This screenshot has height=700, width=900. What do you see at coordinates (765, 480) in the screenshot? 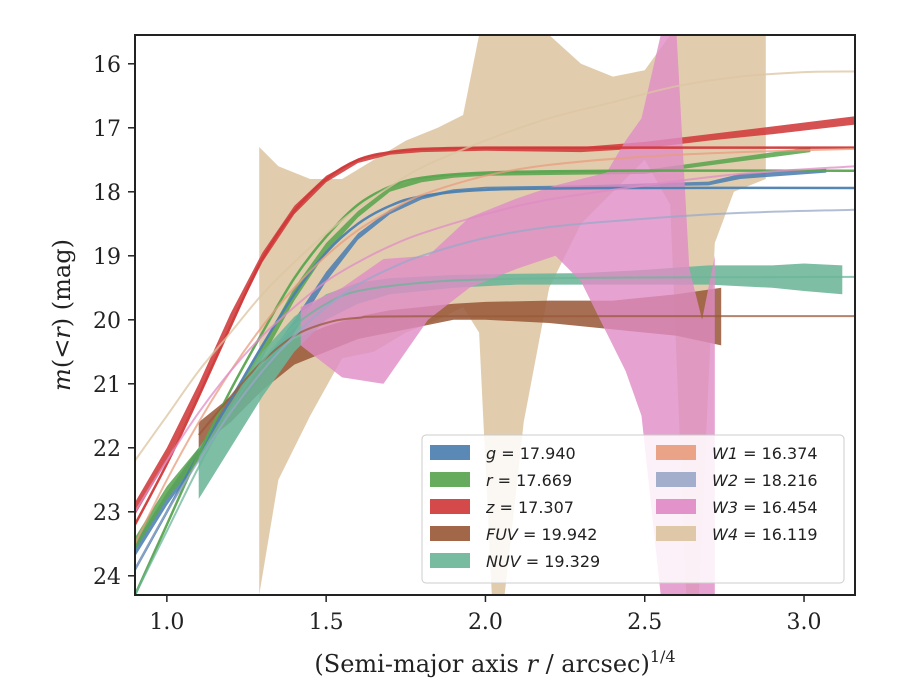
I see `legend-label-w2: W2 = 18.216` at bounding box center [765, 480].